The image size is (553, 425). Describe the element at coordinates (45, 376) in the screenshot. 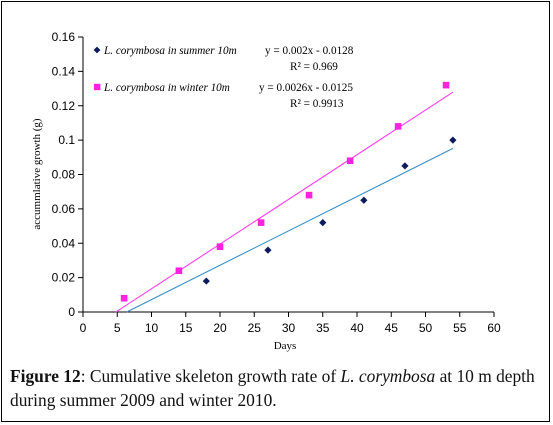

I see `caption-label: Figure 12` at that location.